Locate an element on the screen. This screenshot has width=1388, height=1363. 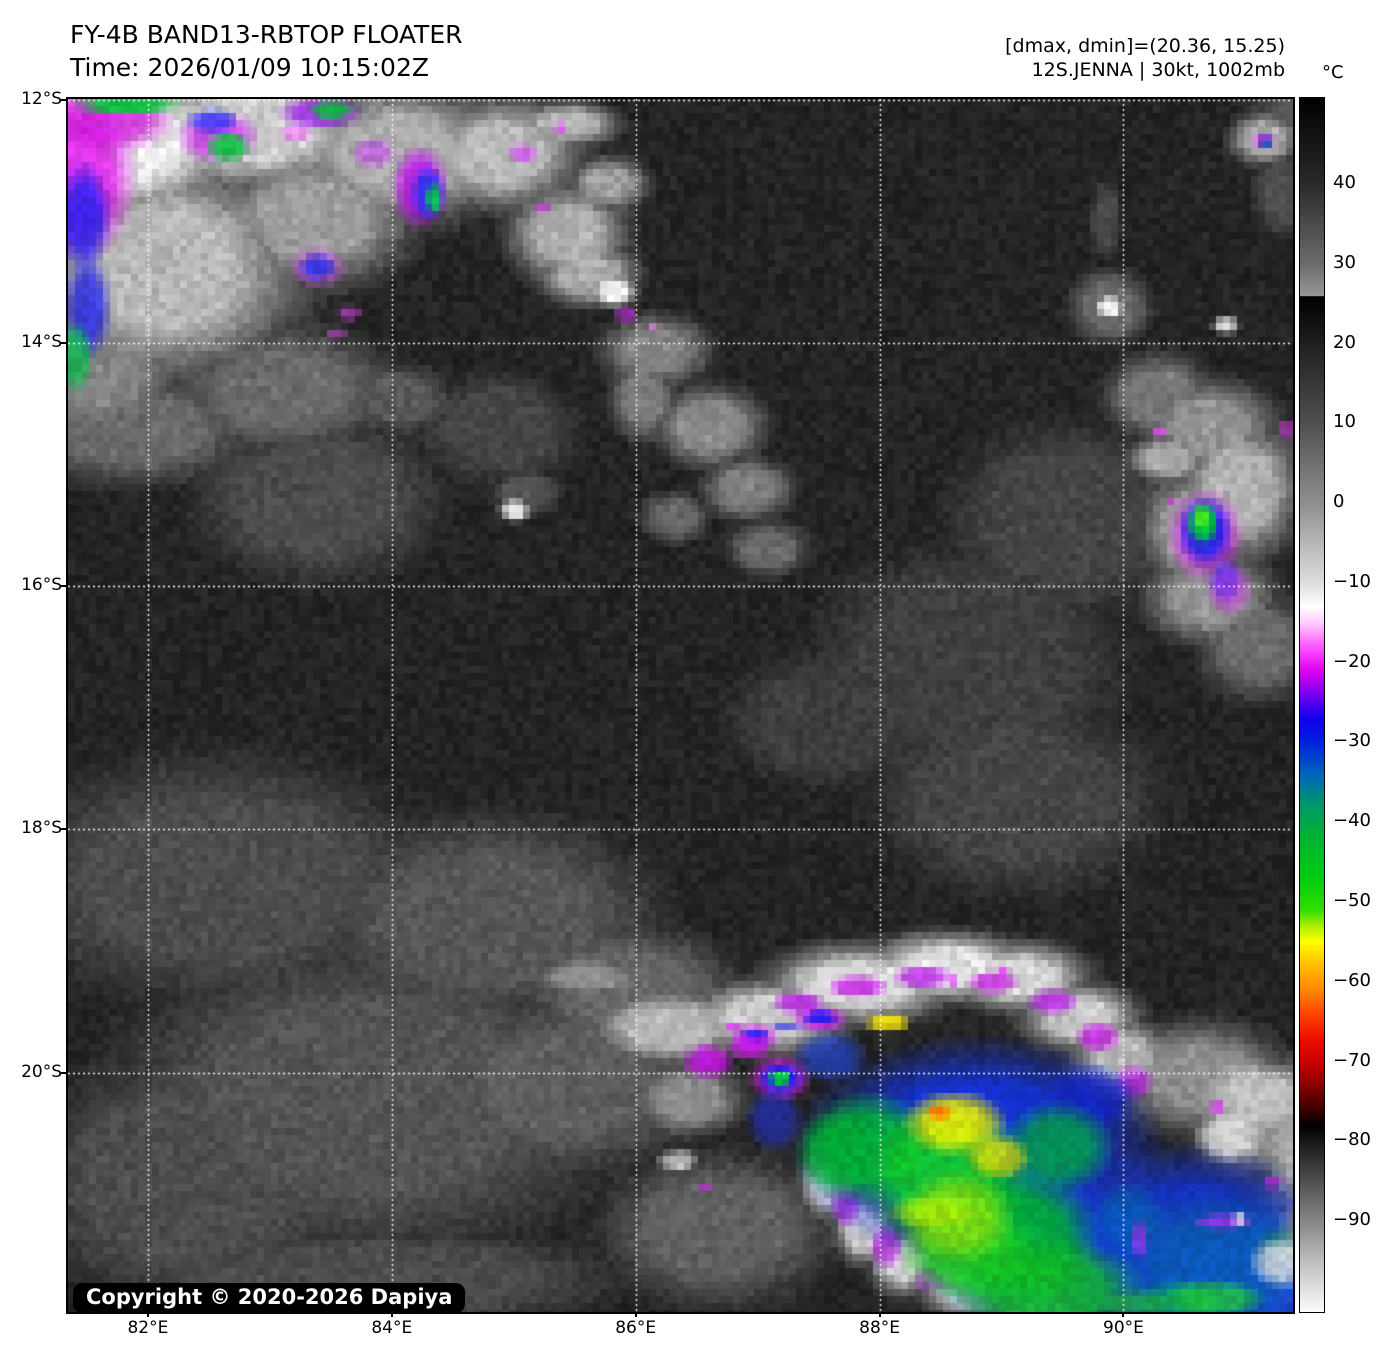
lat-tick-label: 18°S is located at coordinates (41, 828).